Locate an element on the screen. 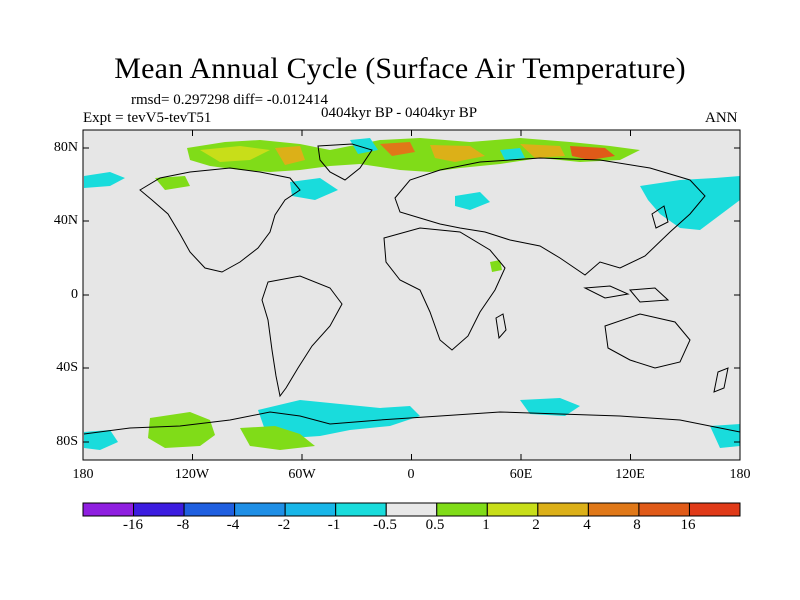 The width and height of the screenshot is (800, 600). lon-tick-label: 60E is located at coordinates (521, 474).